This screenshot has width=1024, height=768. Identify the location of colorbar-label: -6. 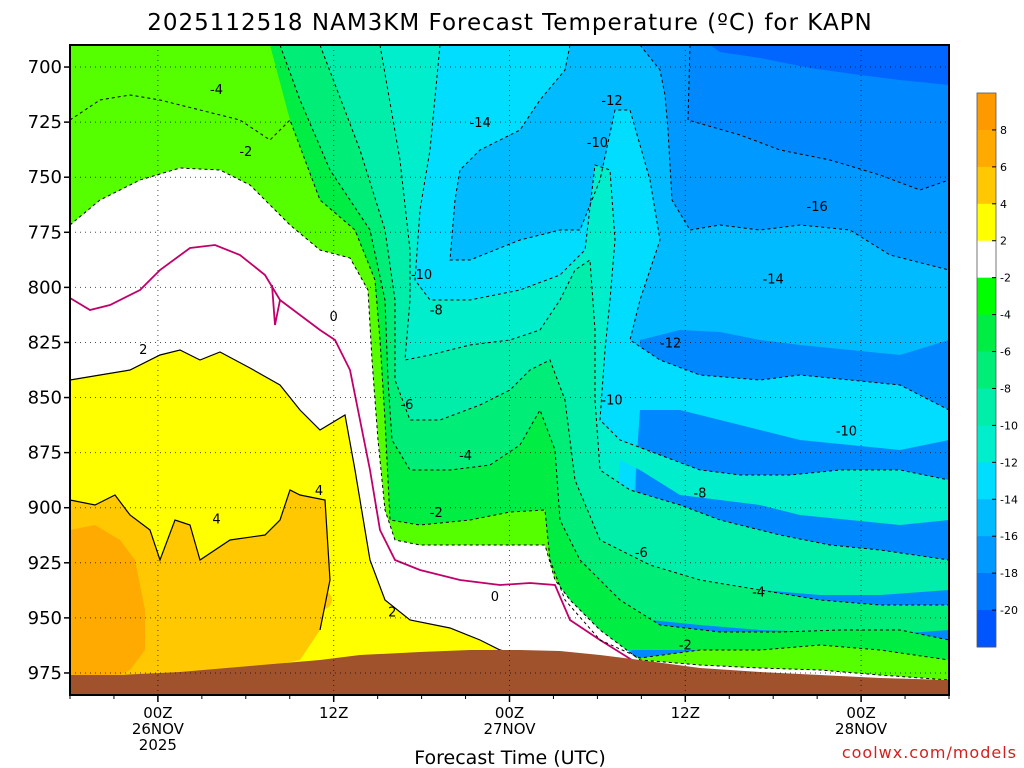
(1005, 352).